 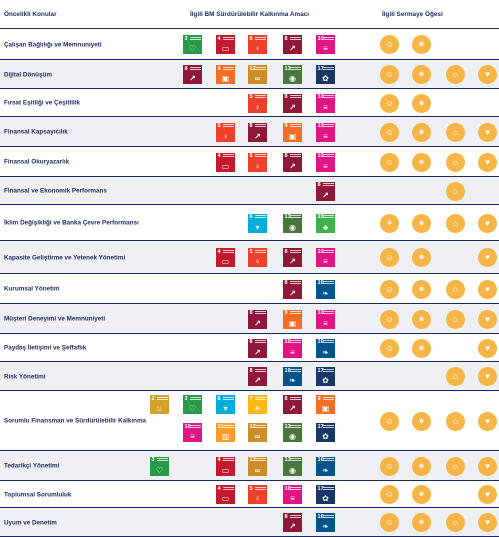 What do you see at coordinates (225, 432) in the screenshot?
I see `city-icon: 11 ▥` at bounding box center [225, 432].